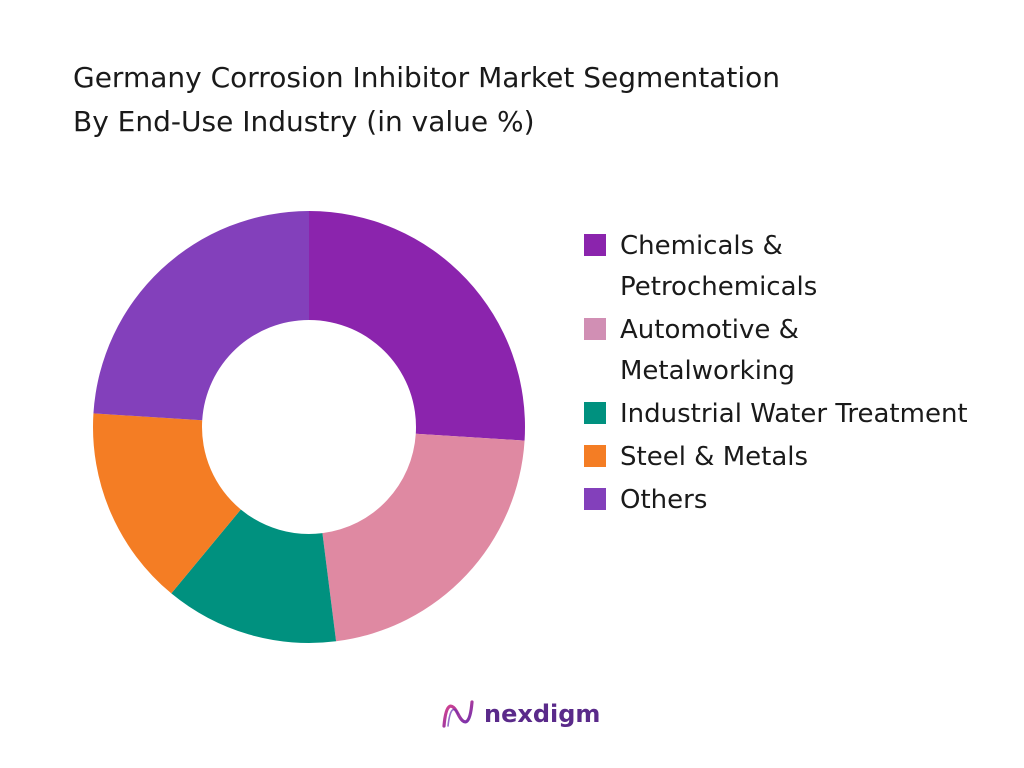 This screenshot has width=1024, height=768. I want to click on brand-name: nexdigm, so click(542, 714).